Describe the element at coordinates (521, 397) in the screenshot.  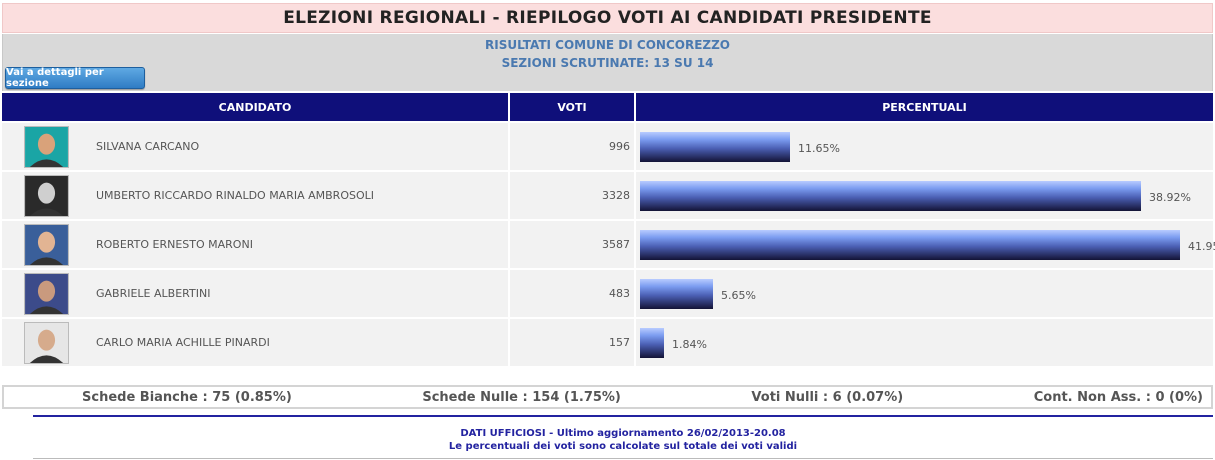
I see `null-ballots-stat: Schede Nulle : 154 (1.75%)` at that location.